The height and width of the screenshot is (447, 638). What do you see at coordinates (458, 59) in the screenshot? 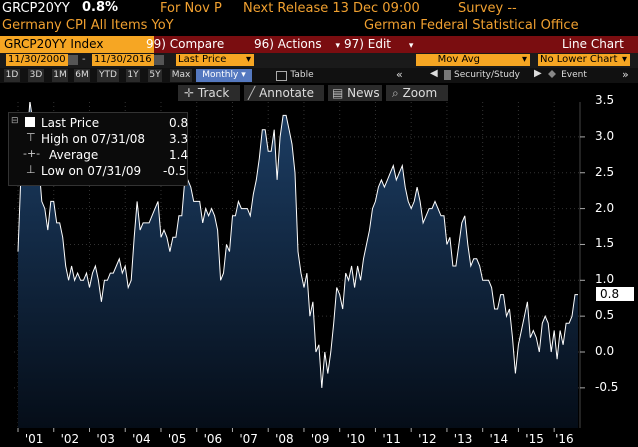
I see `mov-avg-label: Mov Avg` at bounding box center [458, 59].